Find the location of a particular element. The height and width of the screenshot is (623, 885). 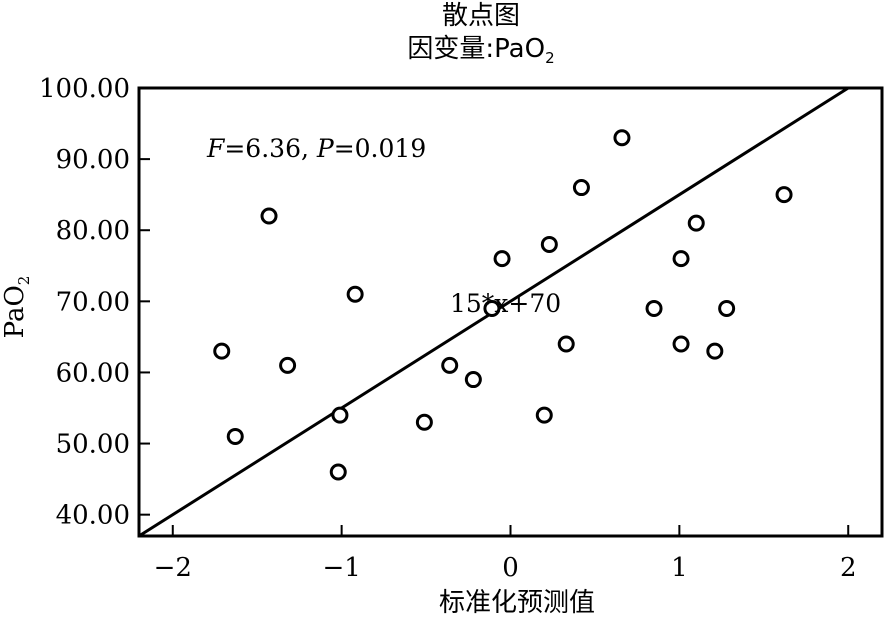

fit-line-label: 15*x+70 is located at coordinates (505, 303).